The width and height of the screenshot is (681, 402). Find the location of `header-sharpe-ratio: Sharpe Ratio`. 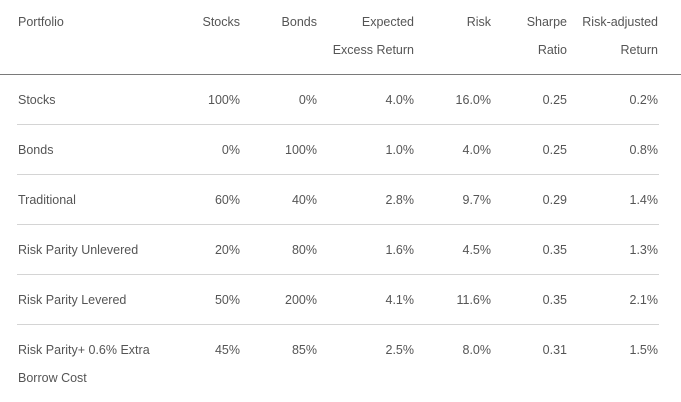

header-sharpe-ratio: Sharpe Ratio is located at coordinates (547, 36).